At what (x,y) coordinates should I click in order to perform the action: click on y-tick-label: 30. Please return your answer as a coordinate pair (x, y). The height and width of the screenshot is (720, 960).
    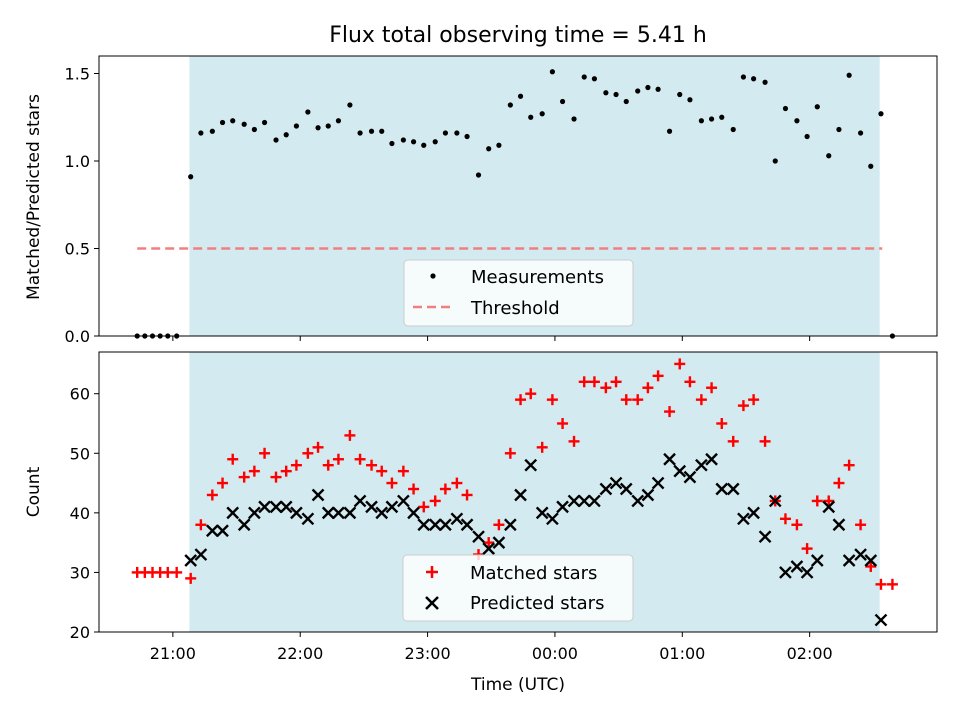
    Looking at the image, I should click on (80, 572).